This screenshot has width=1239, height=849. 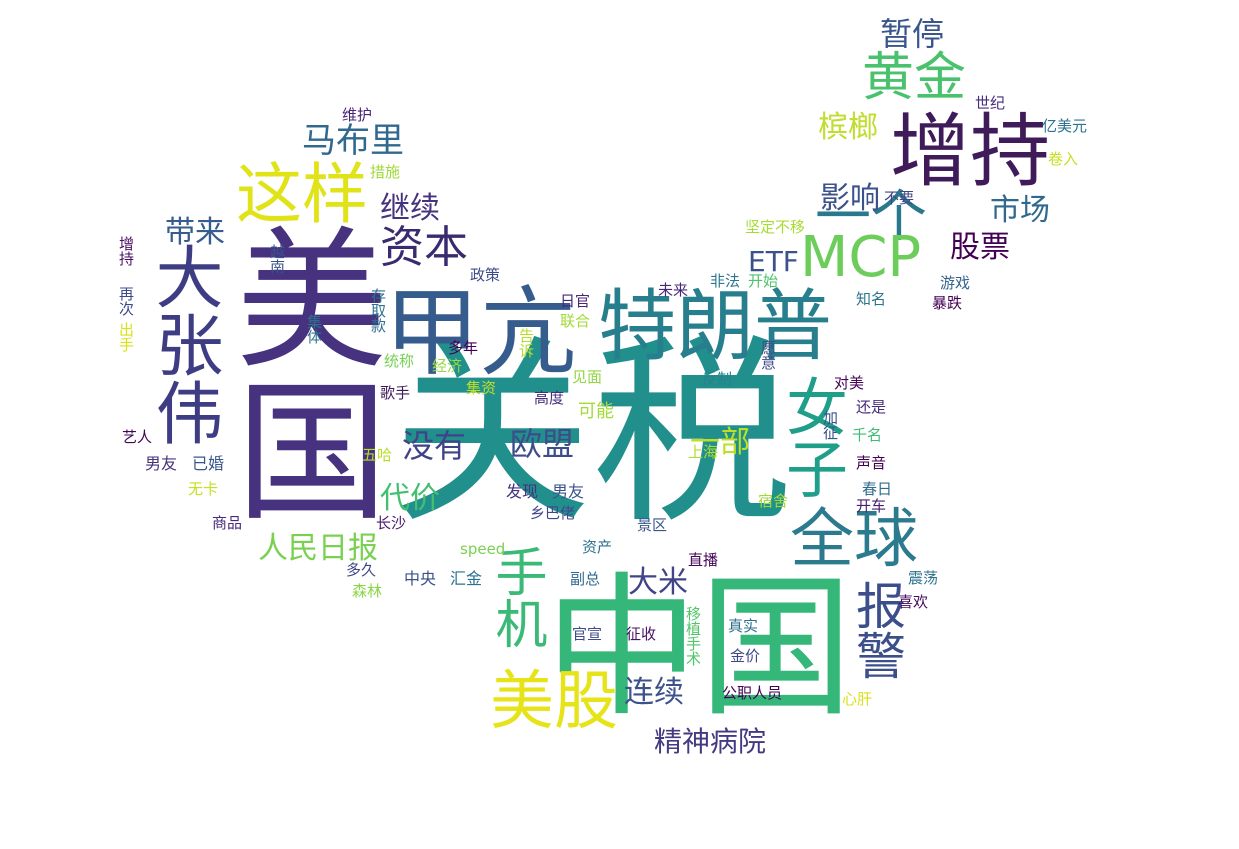 I want to click on word: 发现, so click(x=522, y=491).